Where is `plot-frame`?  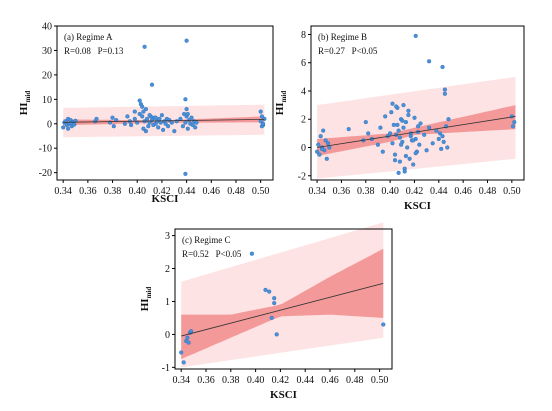 plot-frame is located at coordinates (283, 299).